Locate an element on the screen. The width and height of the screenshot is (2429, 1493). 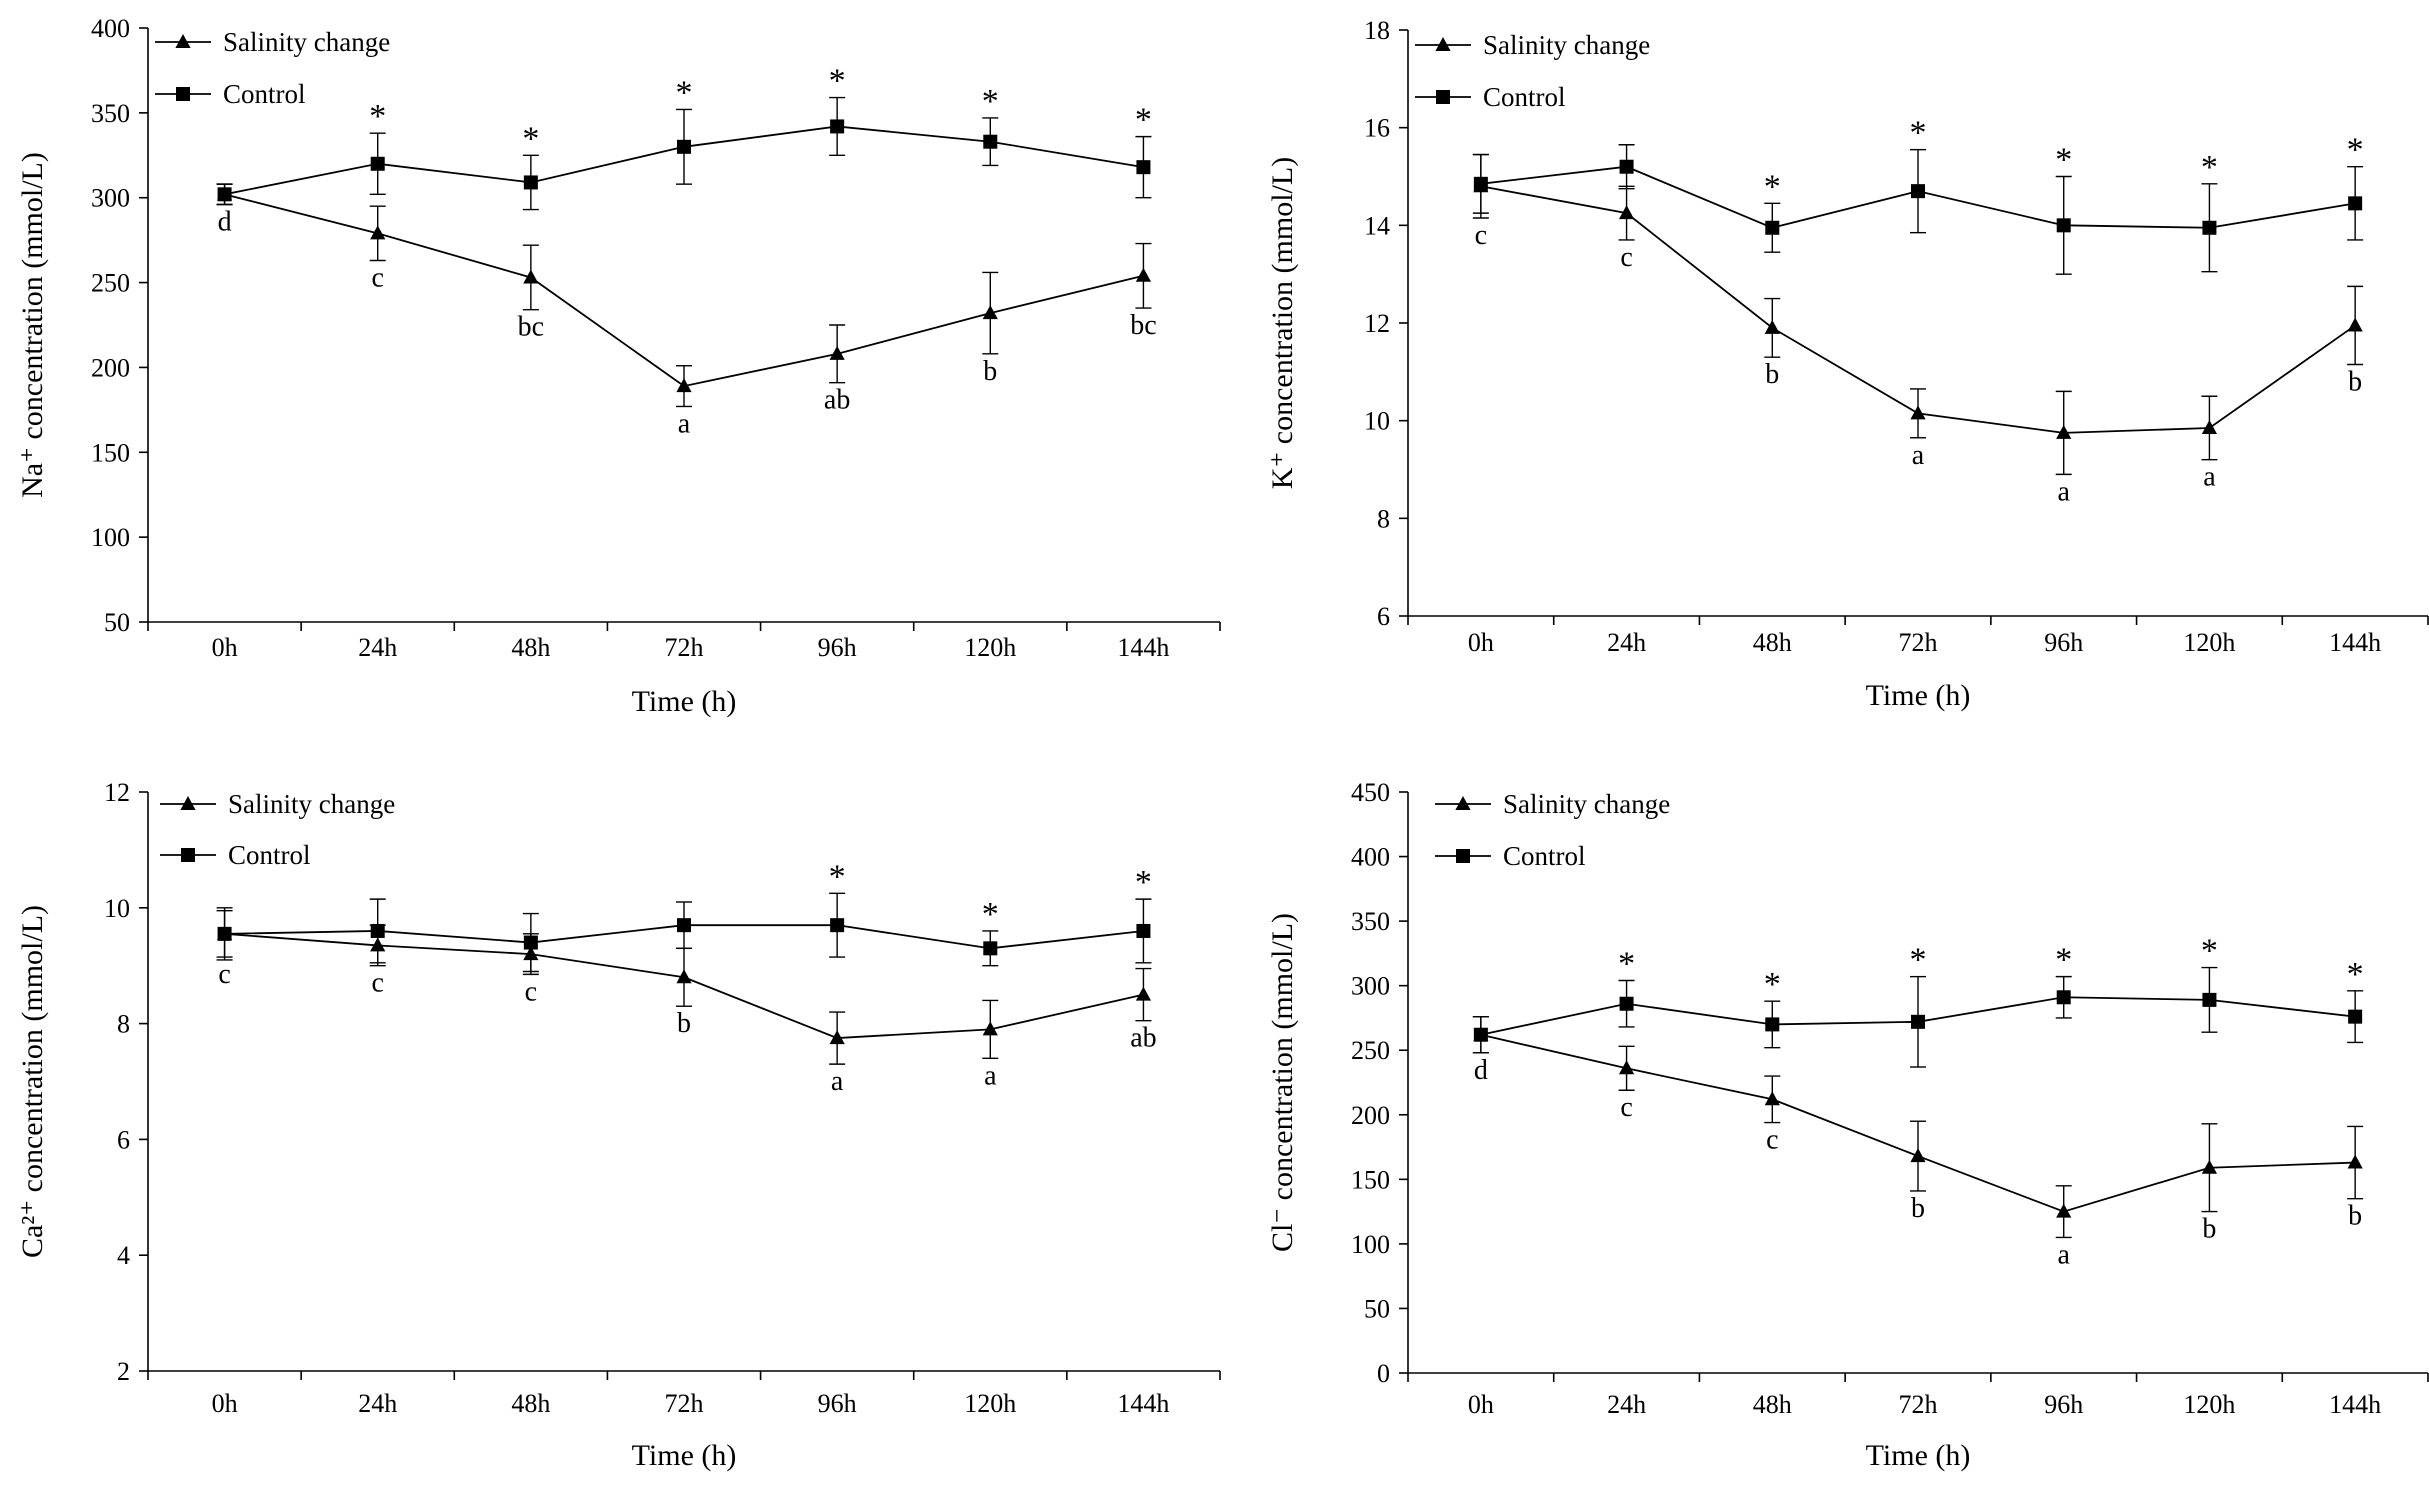
x-axis-title: Time (h) is located at coordinates (1918, 695).